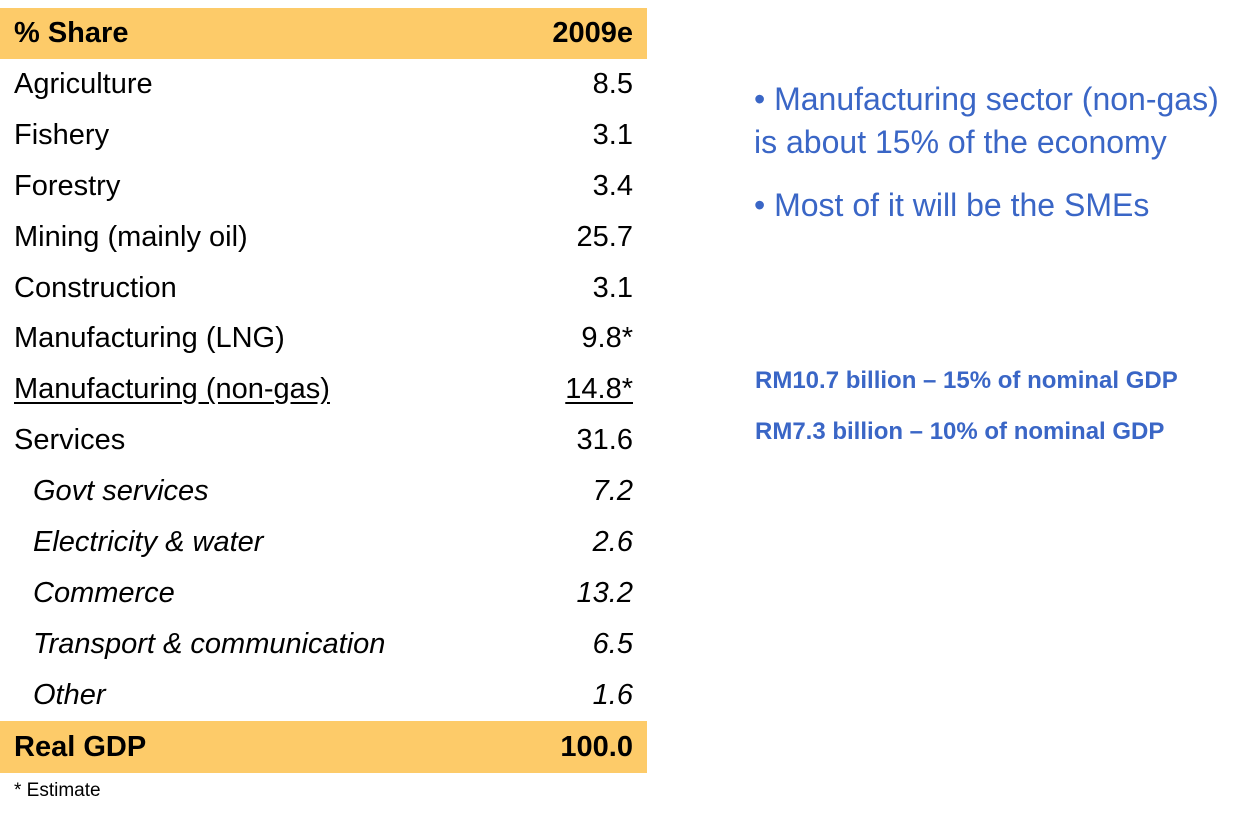 The width and height of the screenshot is (1259, 814). Describe the element at coordinates (596, 746) in the screenshot. I see `total-value: 100.0` at that location.